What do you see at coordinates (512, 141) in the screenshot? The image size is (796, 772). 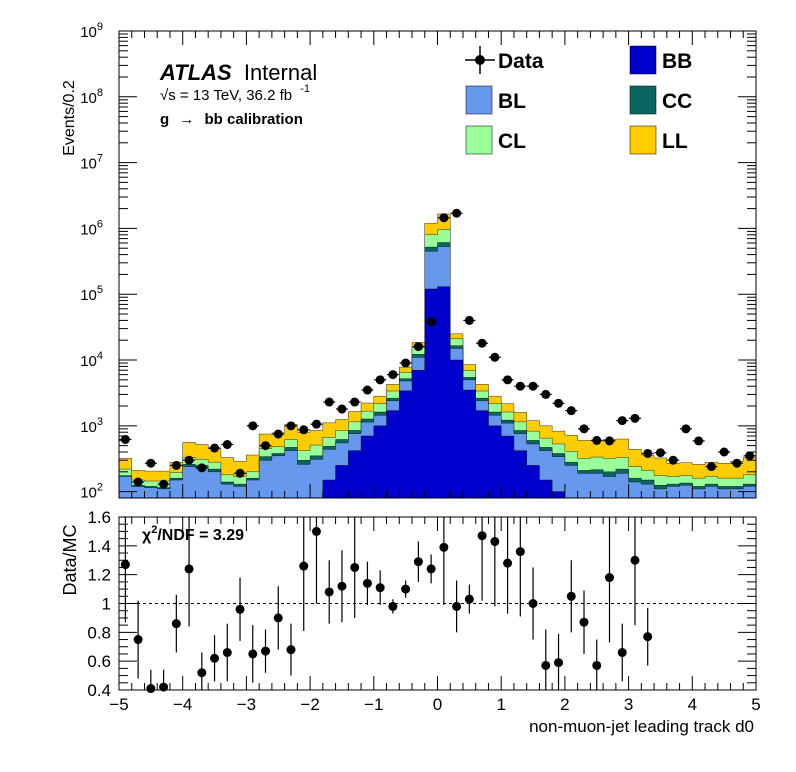 I see `legend-label-cl: CL` at bounding box center [512, 141].